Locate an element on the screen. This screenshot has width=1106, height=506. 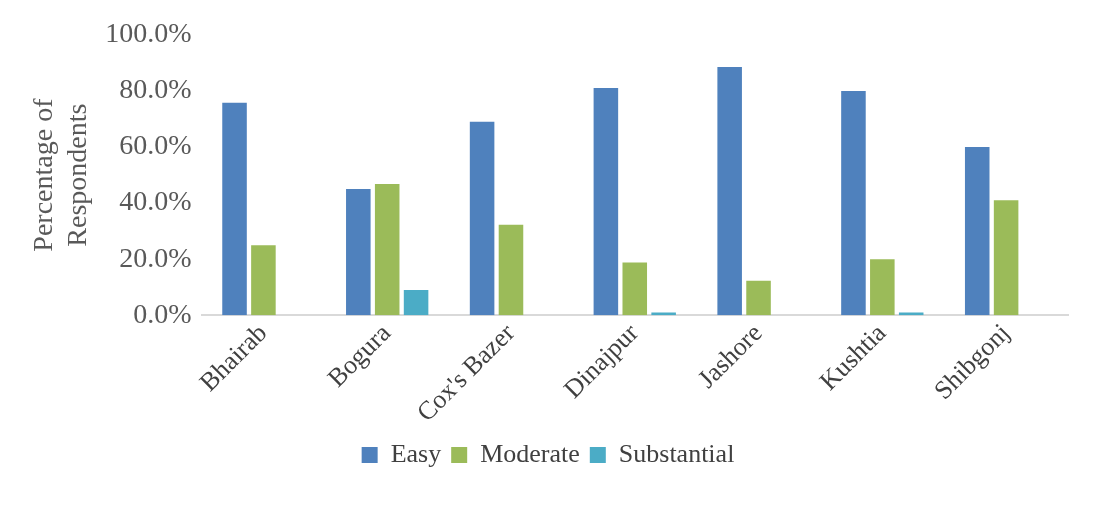
y-tick-label: 80.0% is located at coordinates (155, 89).